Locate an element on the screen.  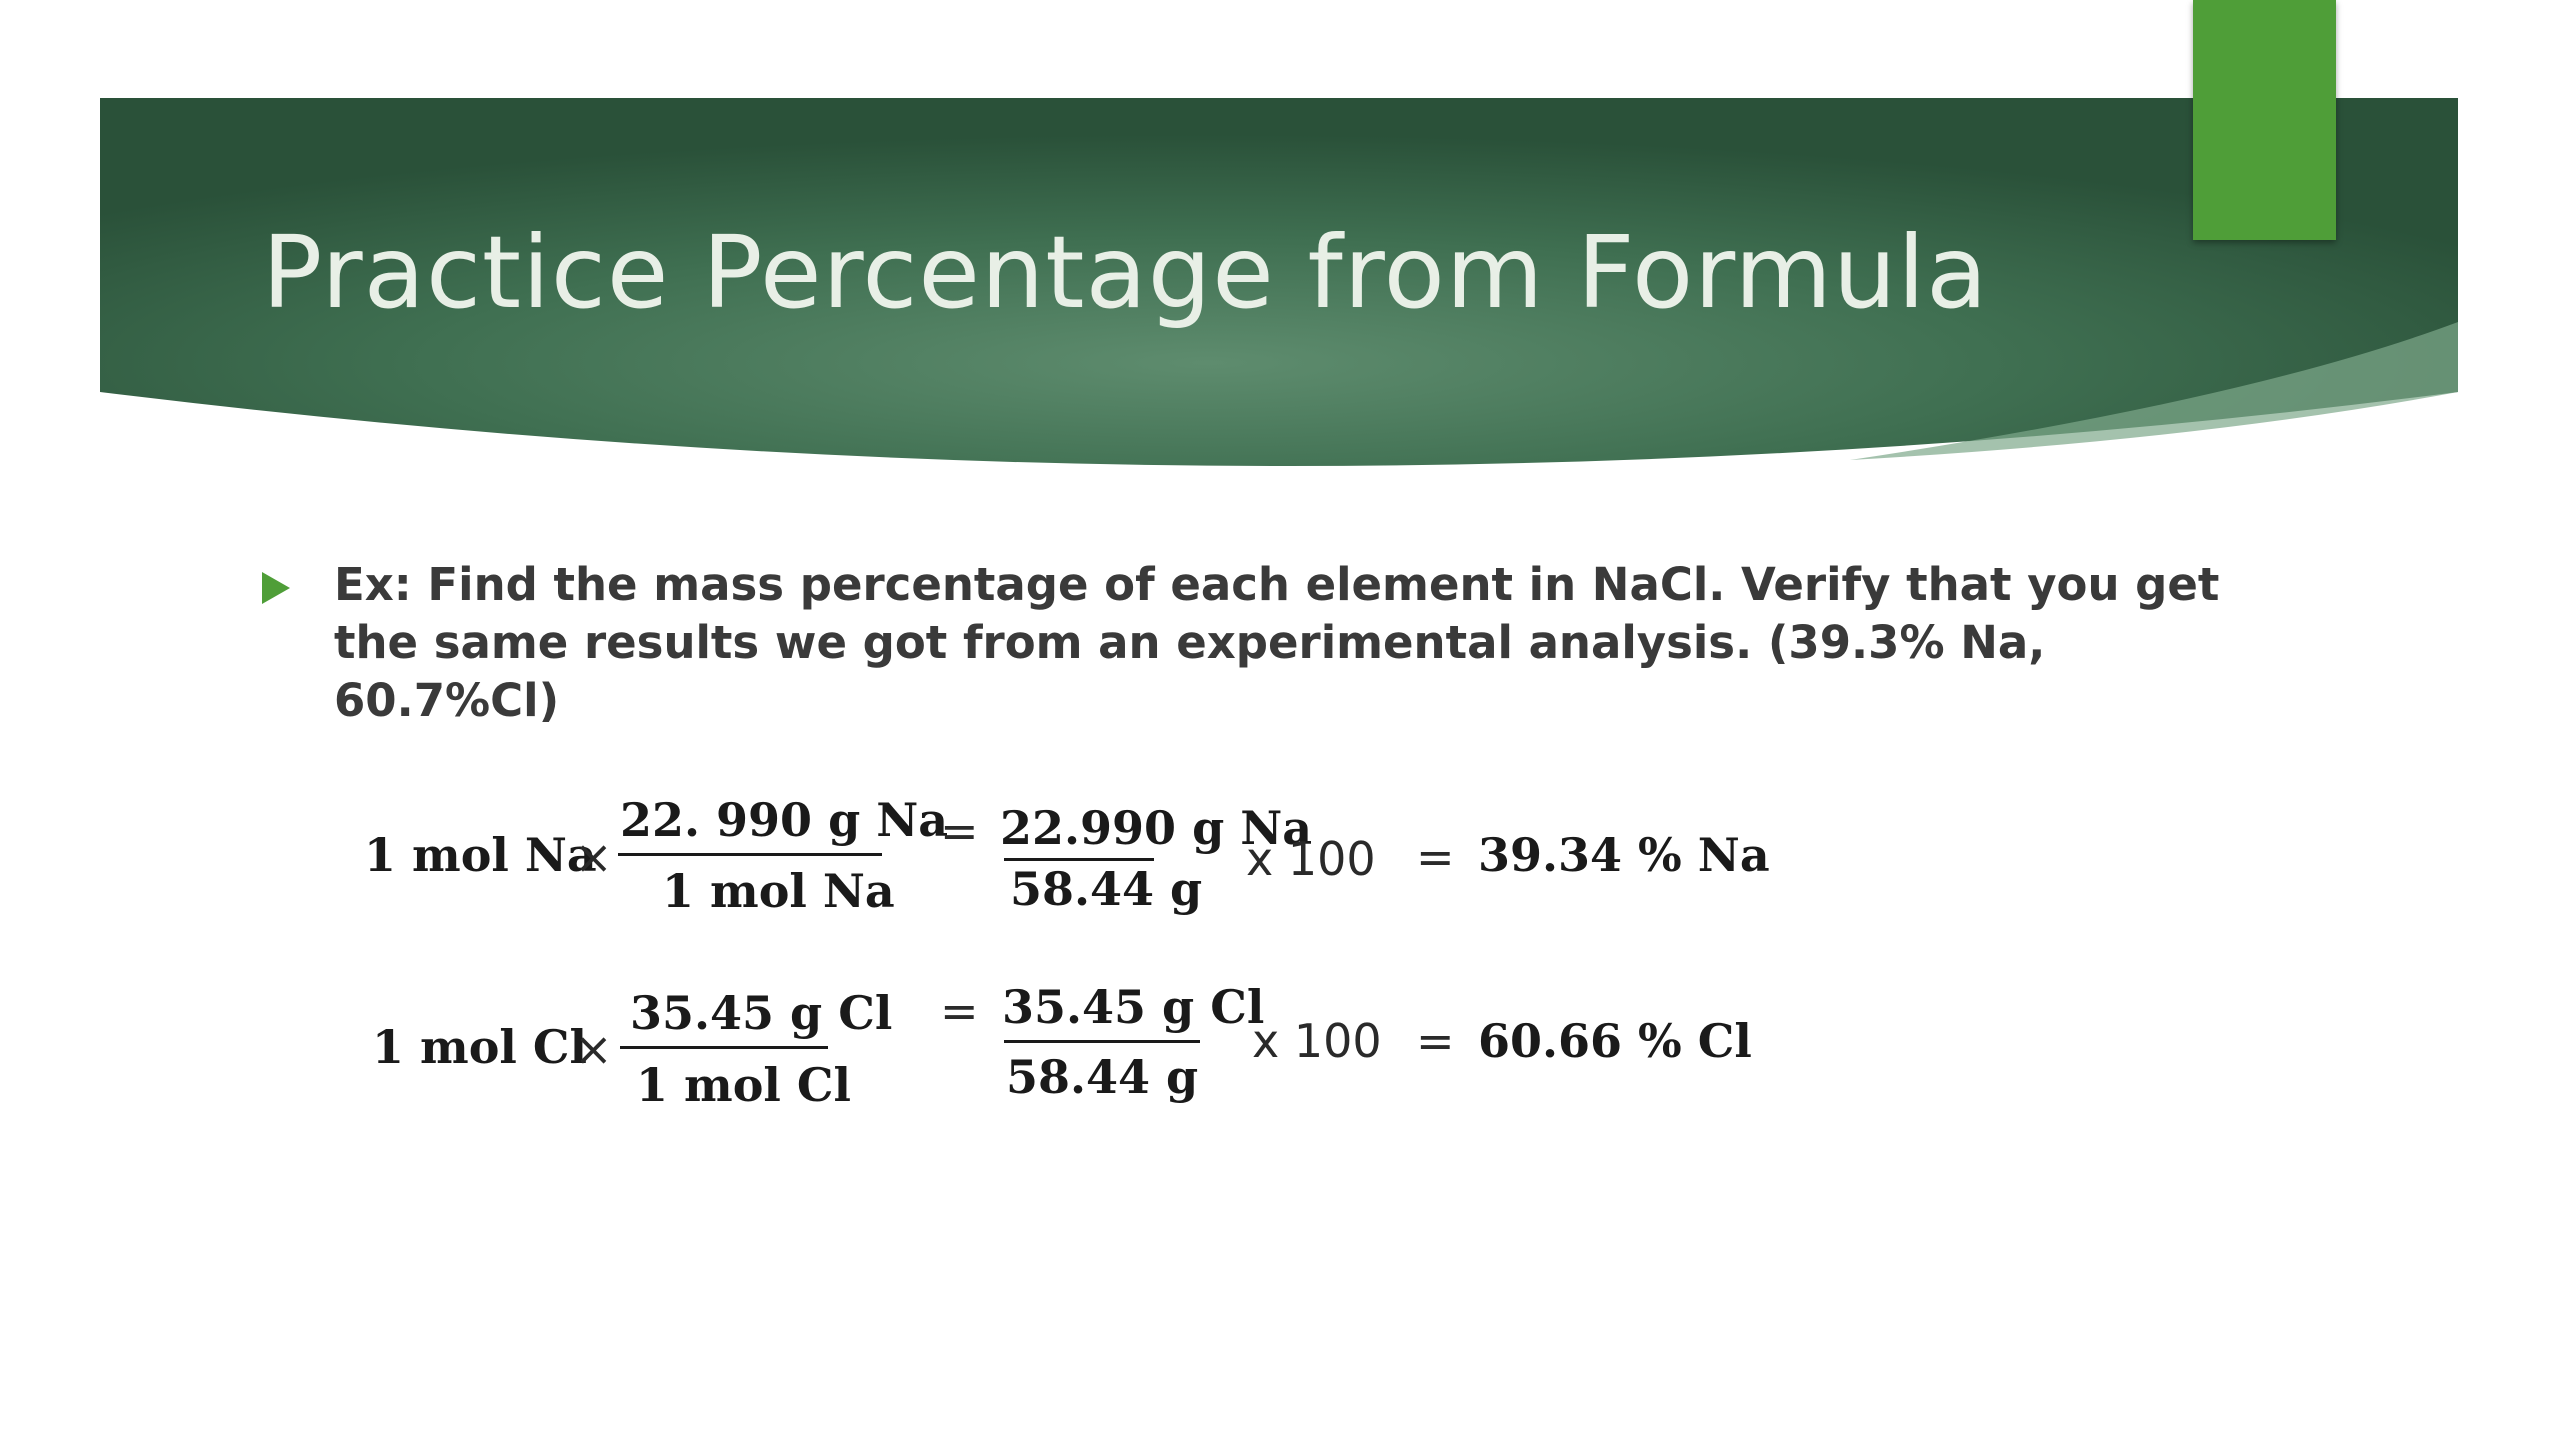
eq-result: 39.34 % Na is located at coordinates (1624, 855).